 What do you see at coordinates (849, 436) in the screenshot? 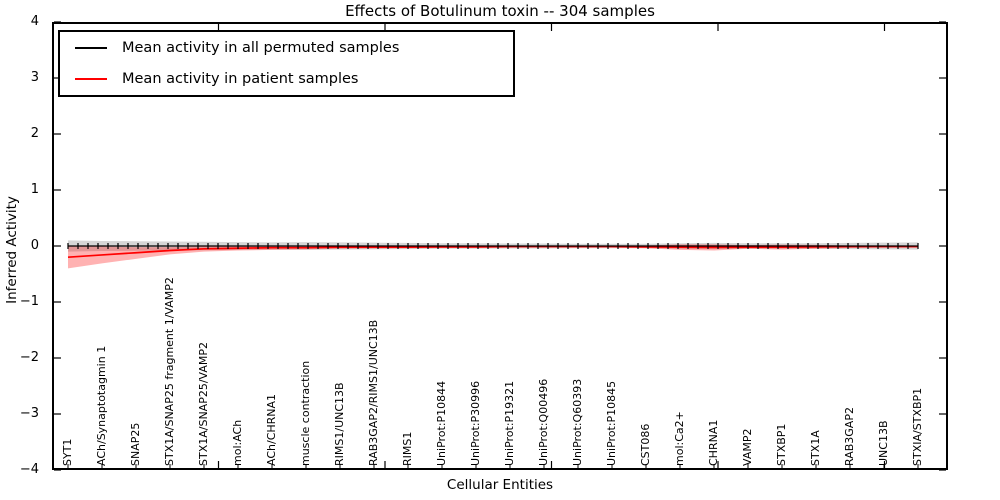
I see `x-tick-label: RAB3GAP2` at bounding box center [849, 436].